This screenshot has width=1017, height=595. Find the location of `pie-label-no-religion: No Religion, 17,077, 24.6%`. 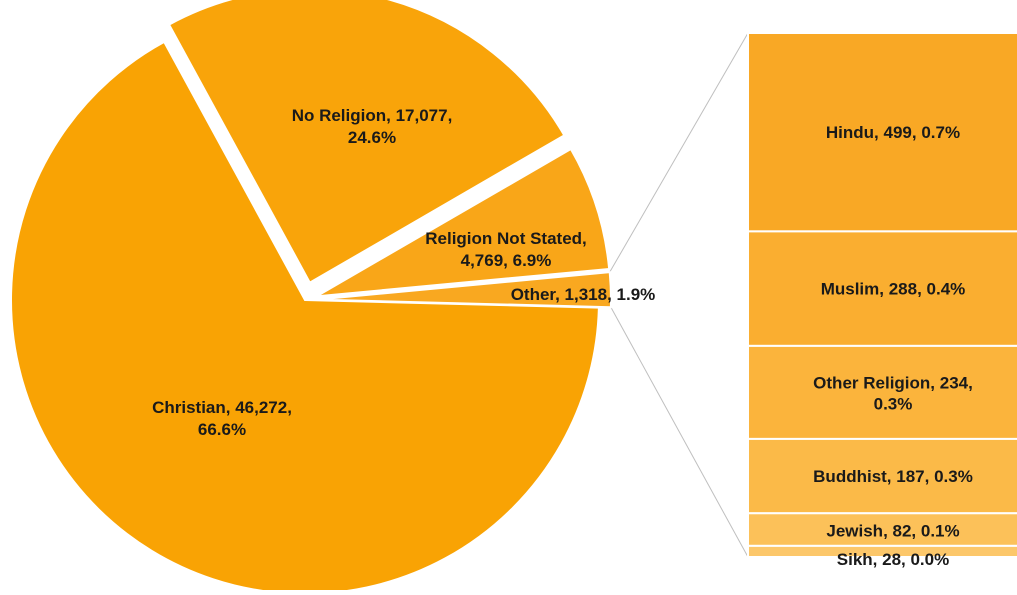

pie-label-no-religion: No Religion, 17,077, 24.6% is located at coordinates (372, 126).